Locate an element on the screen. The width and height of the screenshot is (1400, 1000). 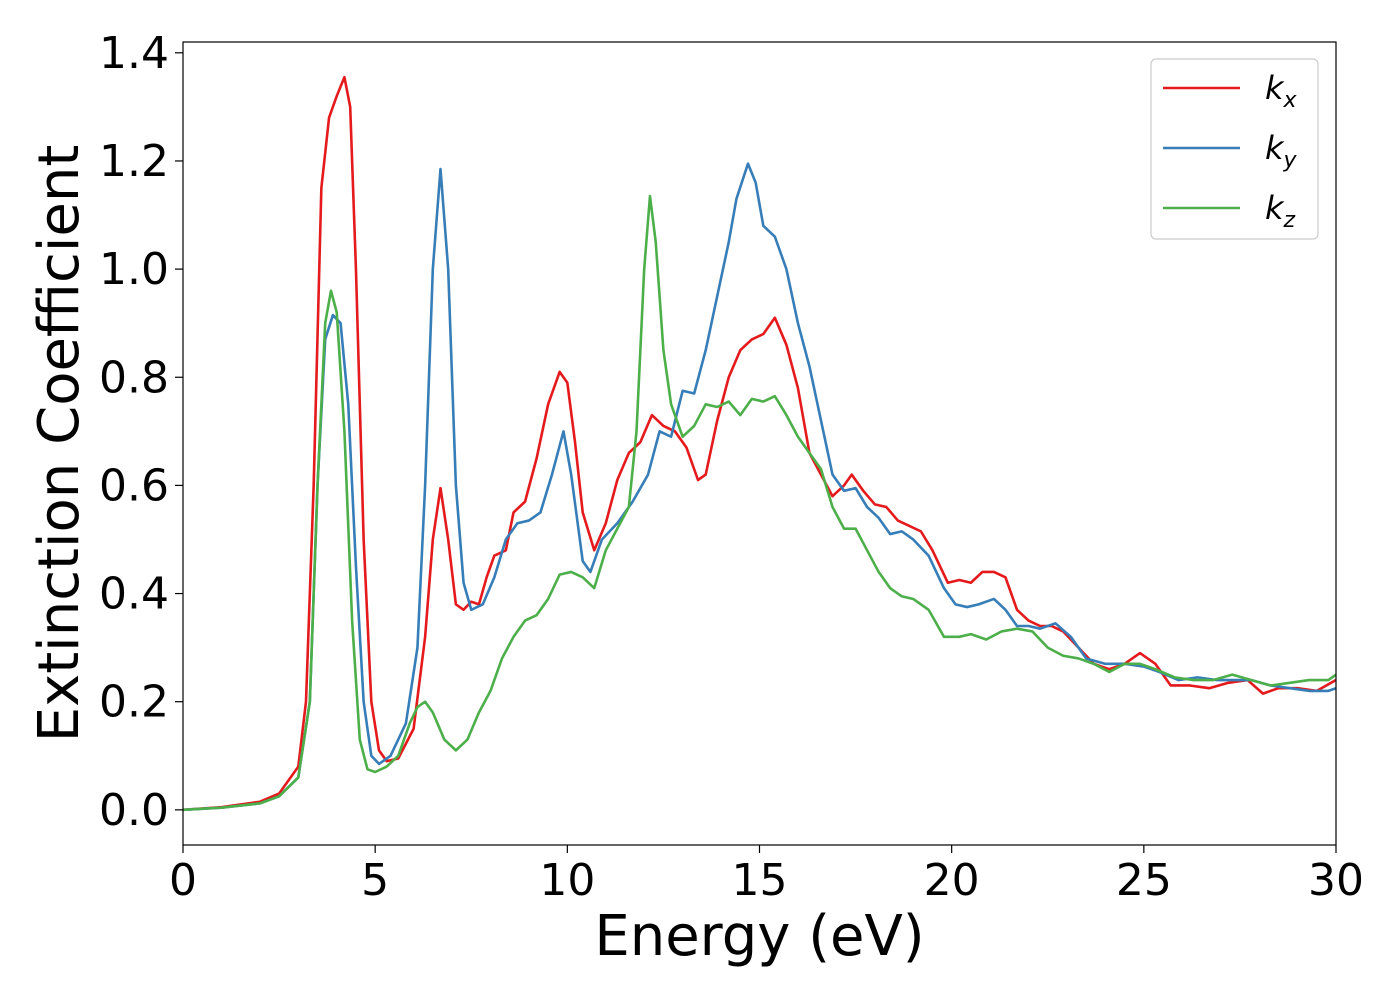
y-tick-label: 1.4 is located at coordinates (134, 53).